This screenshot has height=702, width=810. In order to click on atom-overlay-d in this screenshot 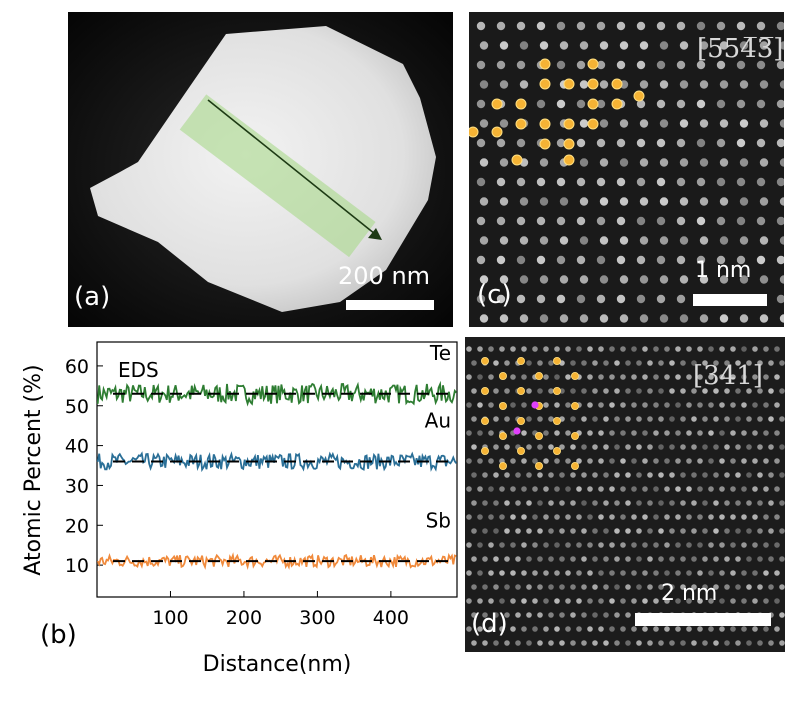, I will do `click(530, 413)`.